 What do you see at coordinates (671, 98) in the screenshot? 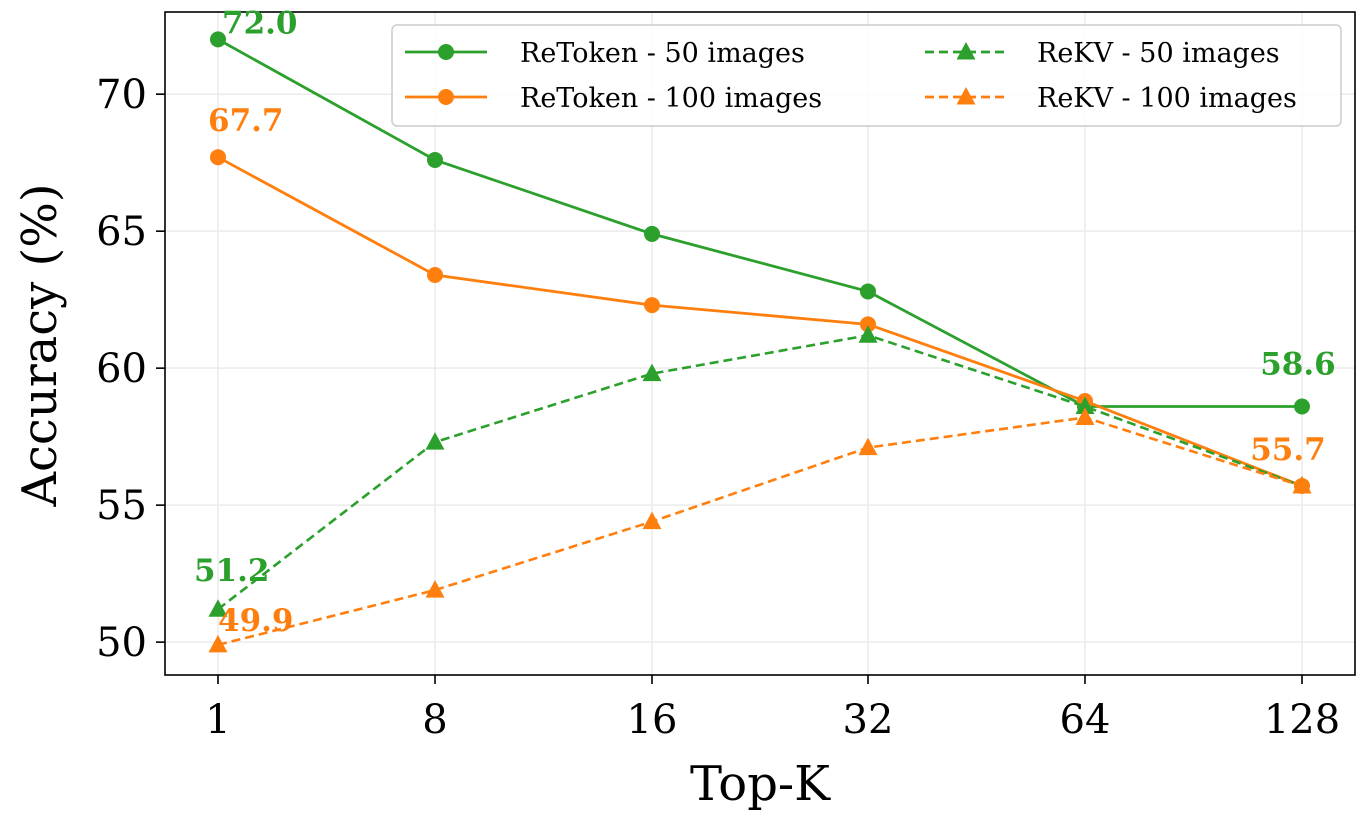
I see `legend-label: ReToken - 100 images` at bounding box center [671, 98].